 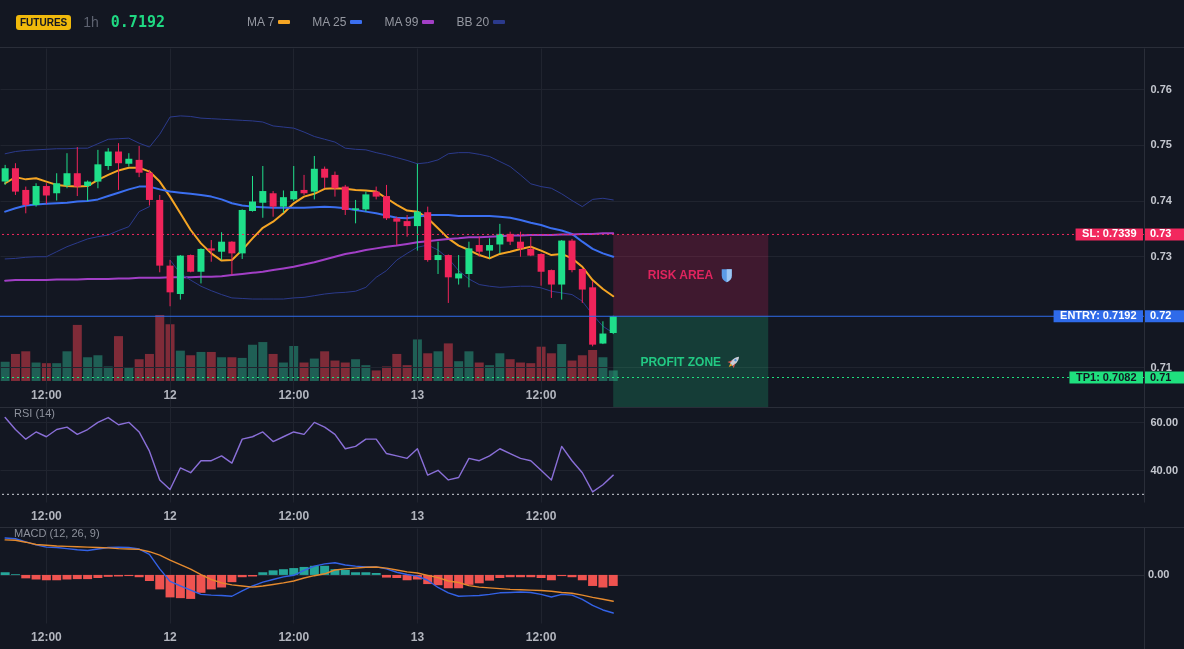 I want to click on legend-label: BB 20, so click(x=473, y=22).